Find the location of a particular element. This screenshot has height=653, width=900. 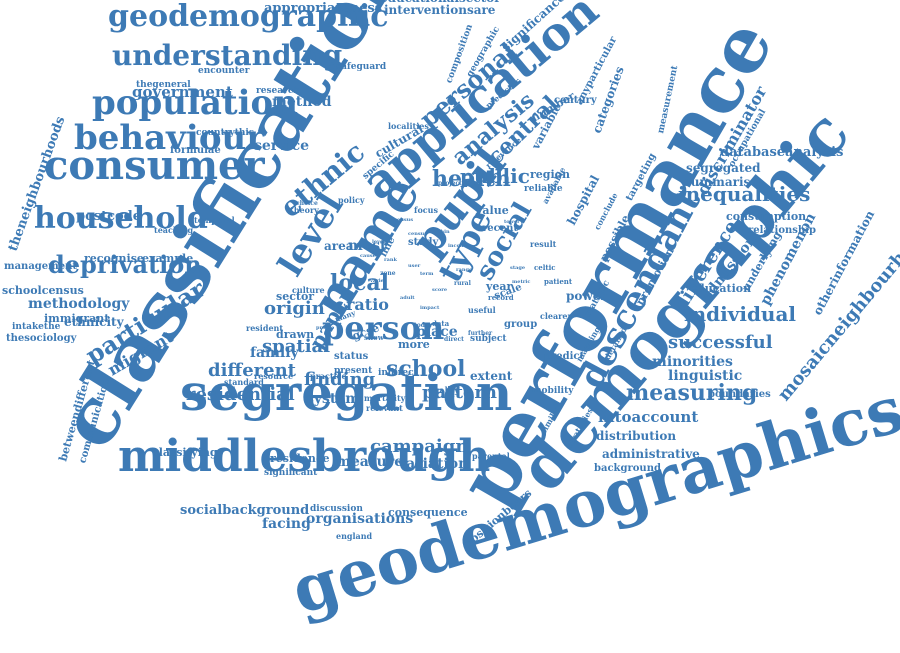

word-example: example is located at coordinates (168, 258).